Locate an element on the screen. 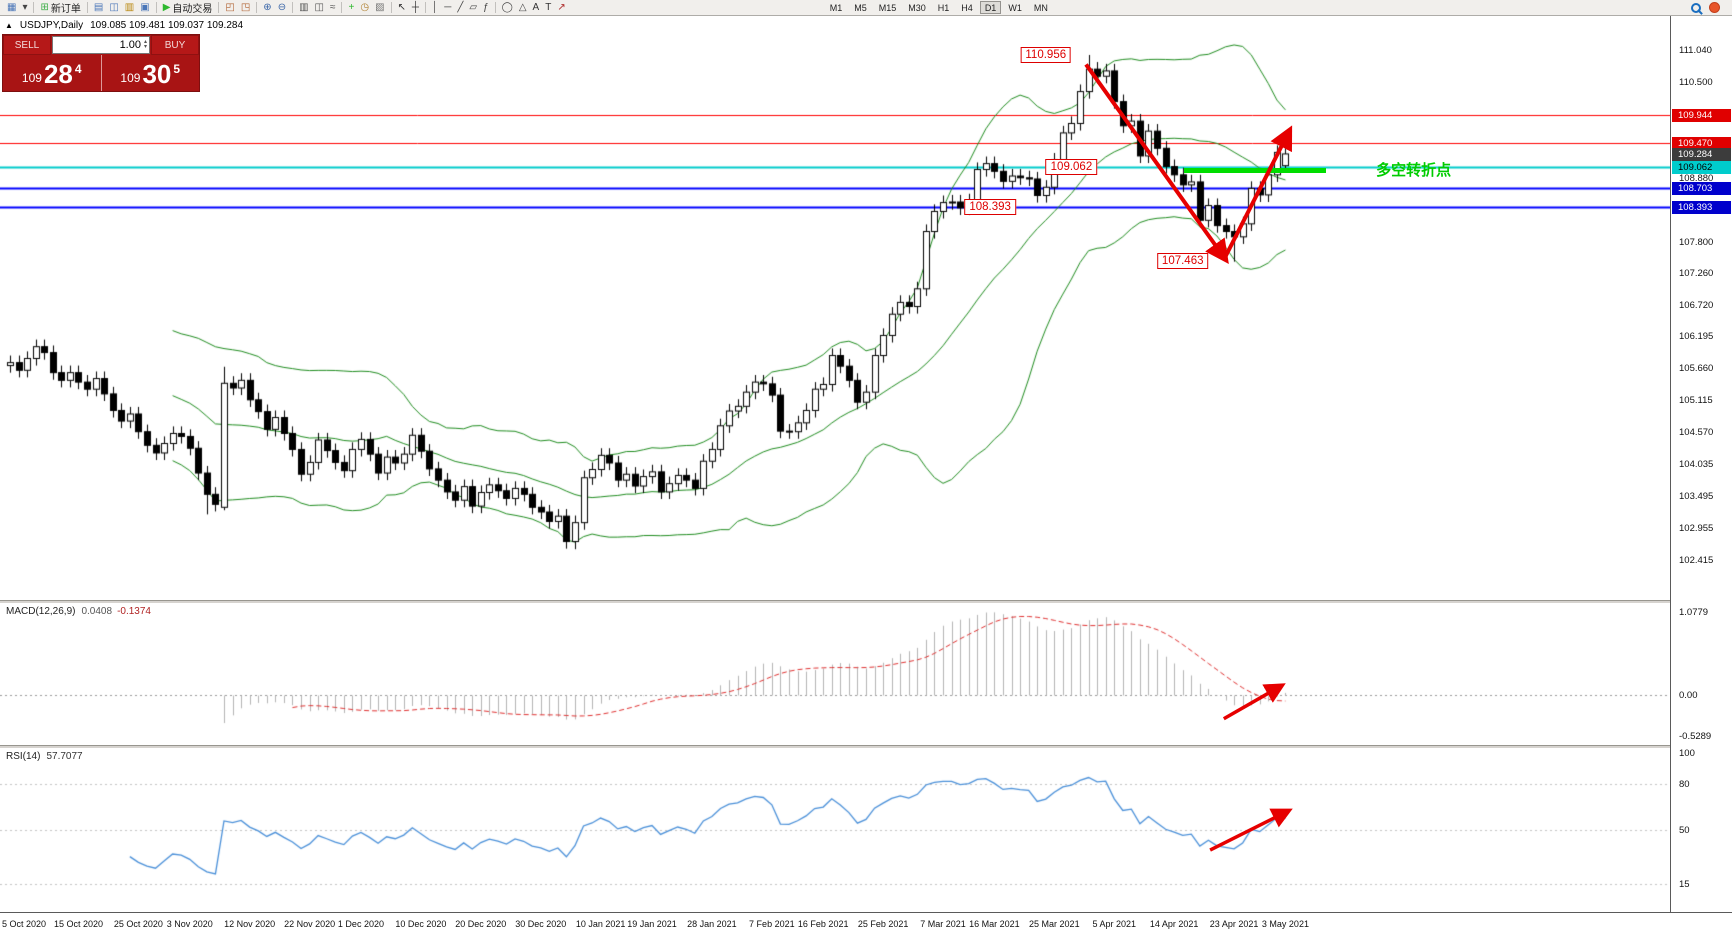 Image resolution: width=1732 pixels, height=940 pixels. triangle-icon: △ is located at coordinates (522, 7).